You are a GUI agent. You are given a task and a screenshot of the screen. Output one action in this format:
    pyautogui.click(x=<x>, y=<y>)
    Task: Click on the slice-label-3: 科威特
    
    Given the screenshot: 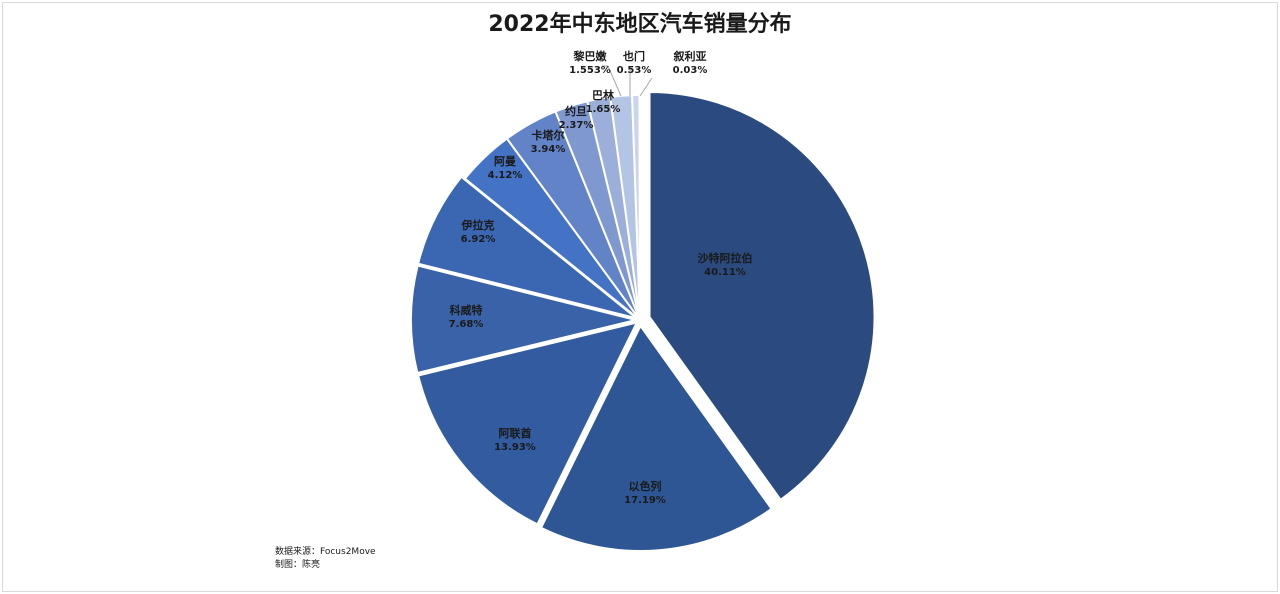 What is the action you would take?
    pyautogui.click(x=466, y=310)
    